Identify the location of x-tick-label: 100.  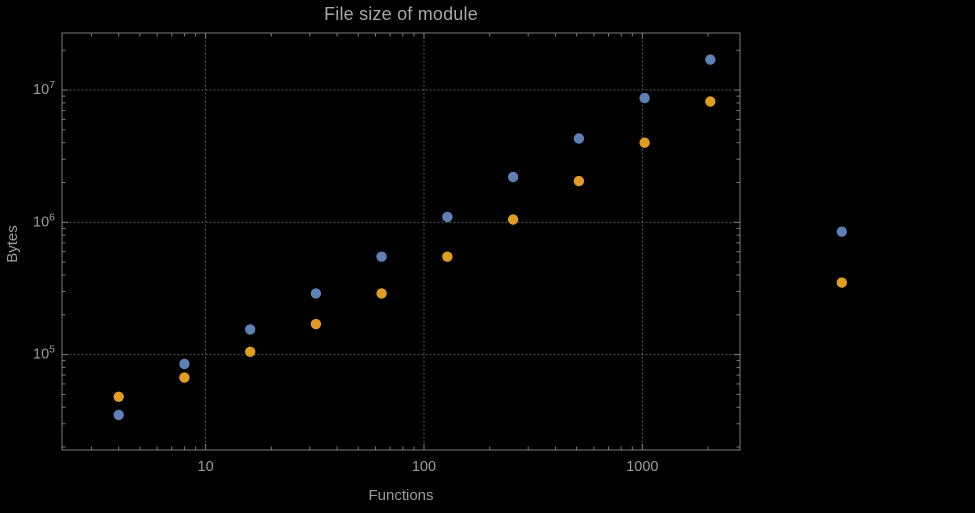
(424, 467).